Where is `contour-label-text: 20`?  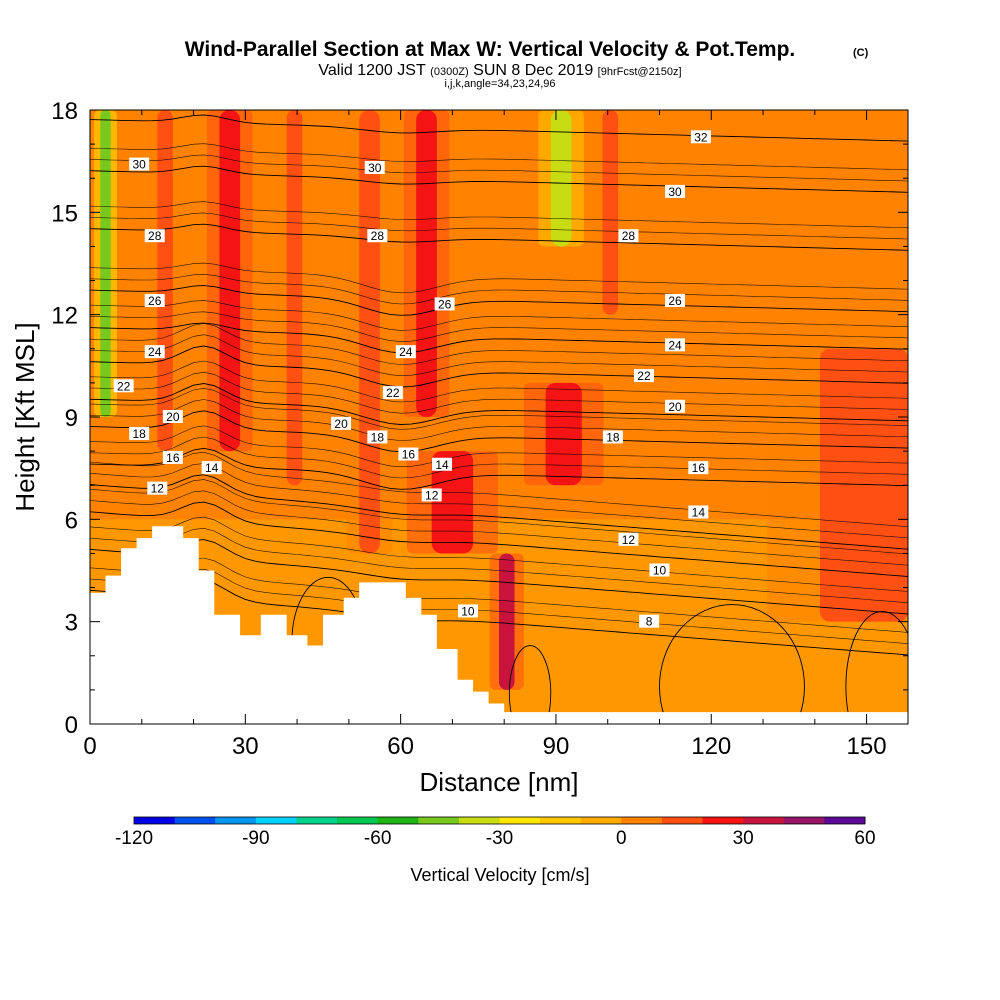 contour-label-text: 20 is located at coordinates (675, 407).